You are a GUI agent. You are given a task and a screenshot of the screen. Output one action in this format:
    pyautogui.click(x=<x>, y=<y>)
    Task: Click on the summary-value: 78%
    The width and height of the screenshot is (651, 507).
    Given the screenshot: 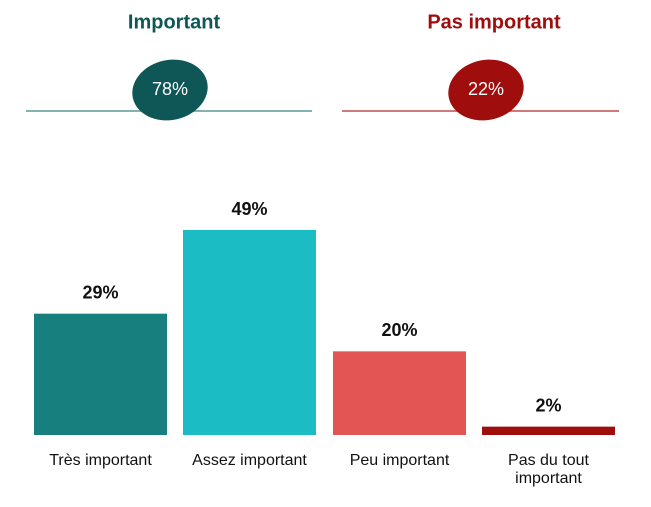 What is the action you would take?
    pyautogui.click(x=170, y=89)
    